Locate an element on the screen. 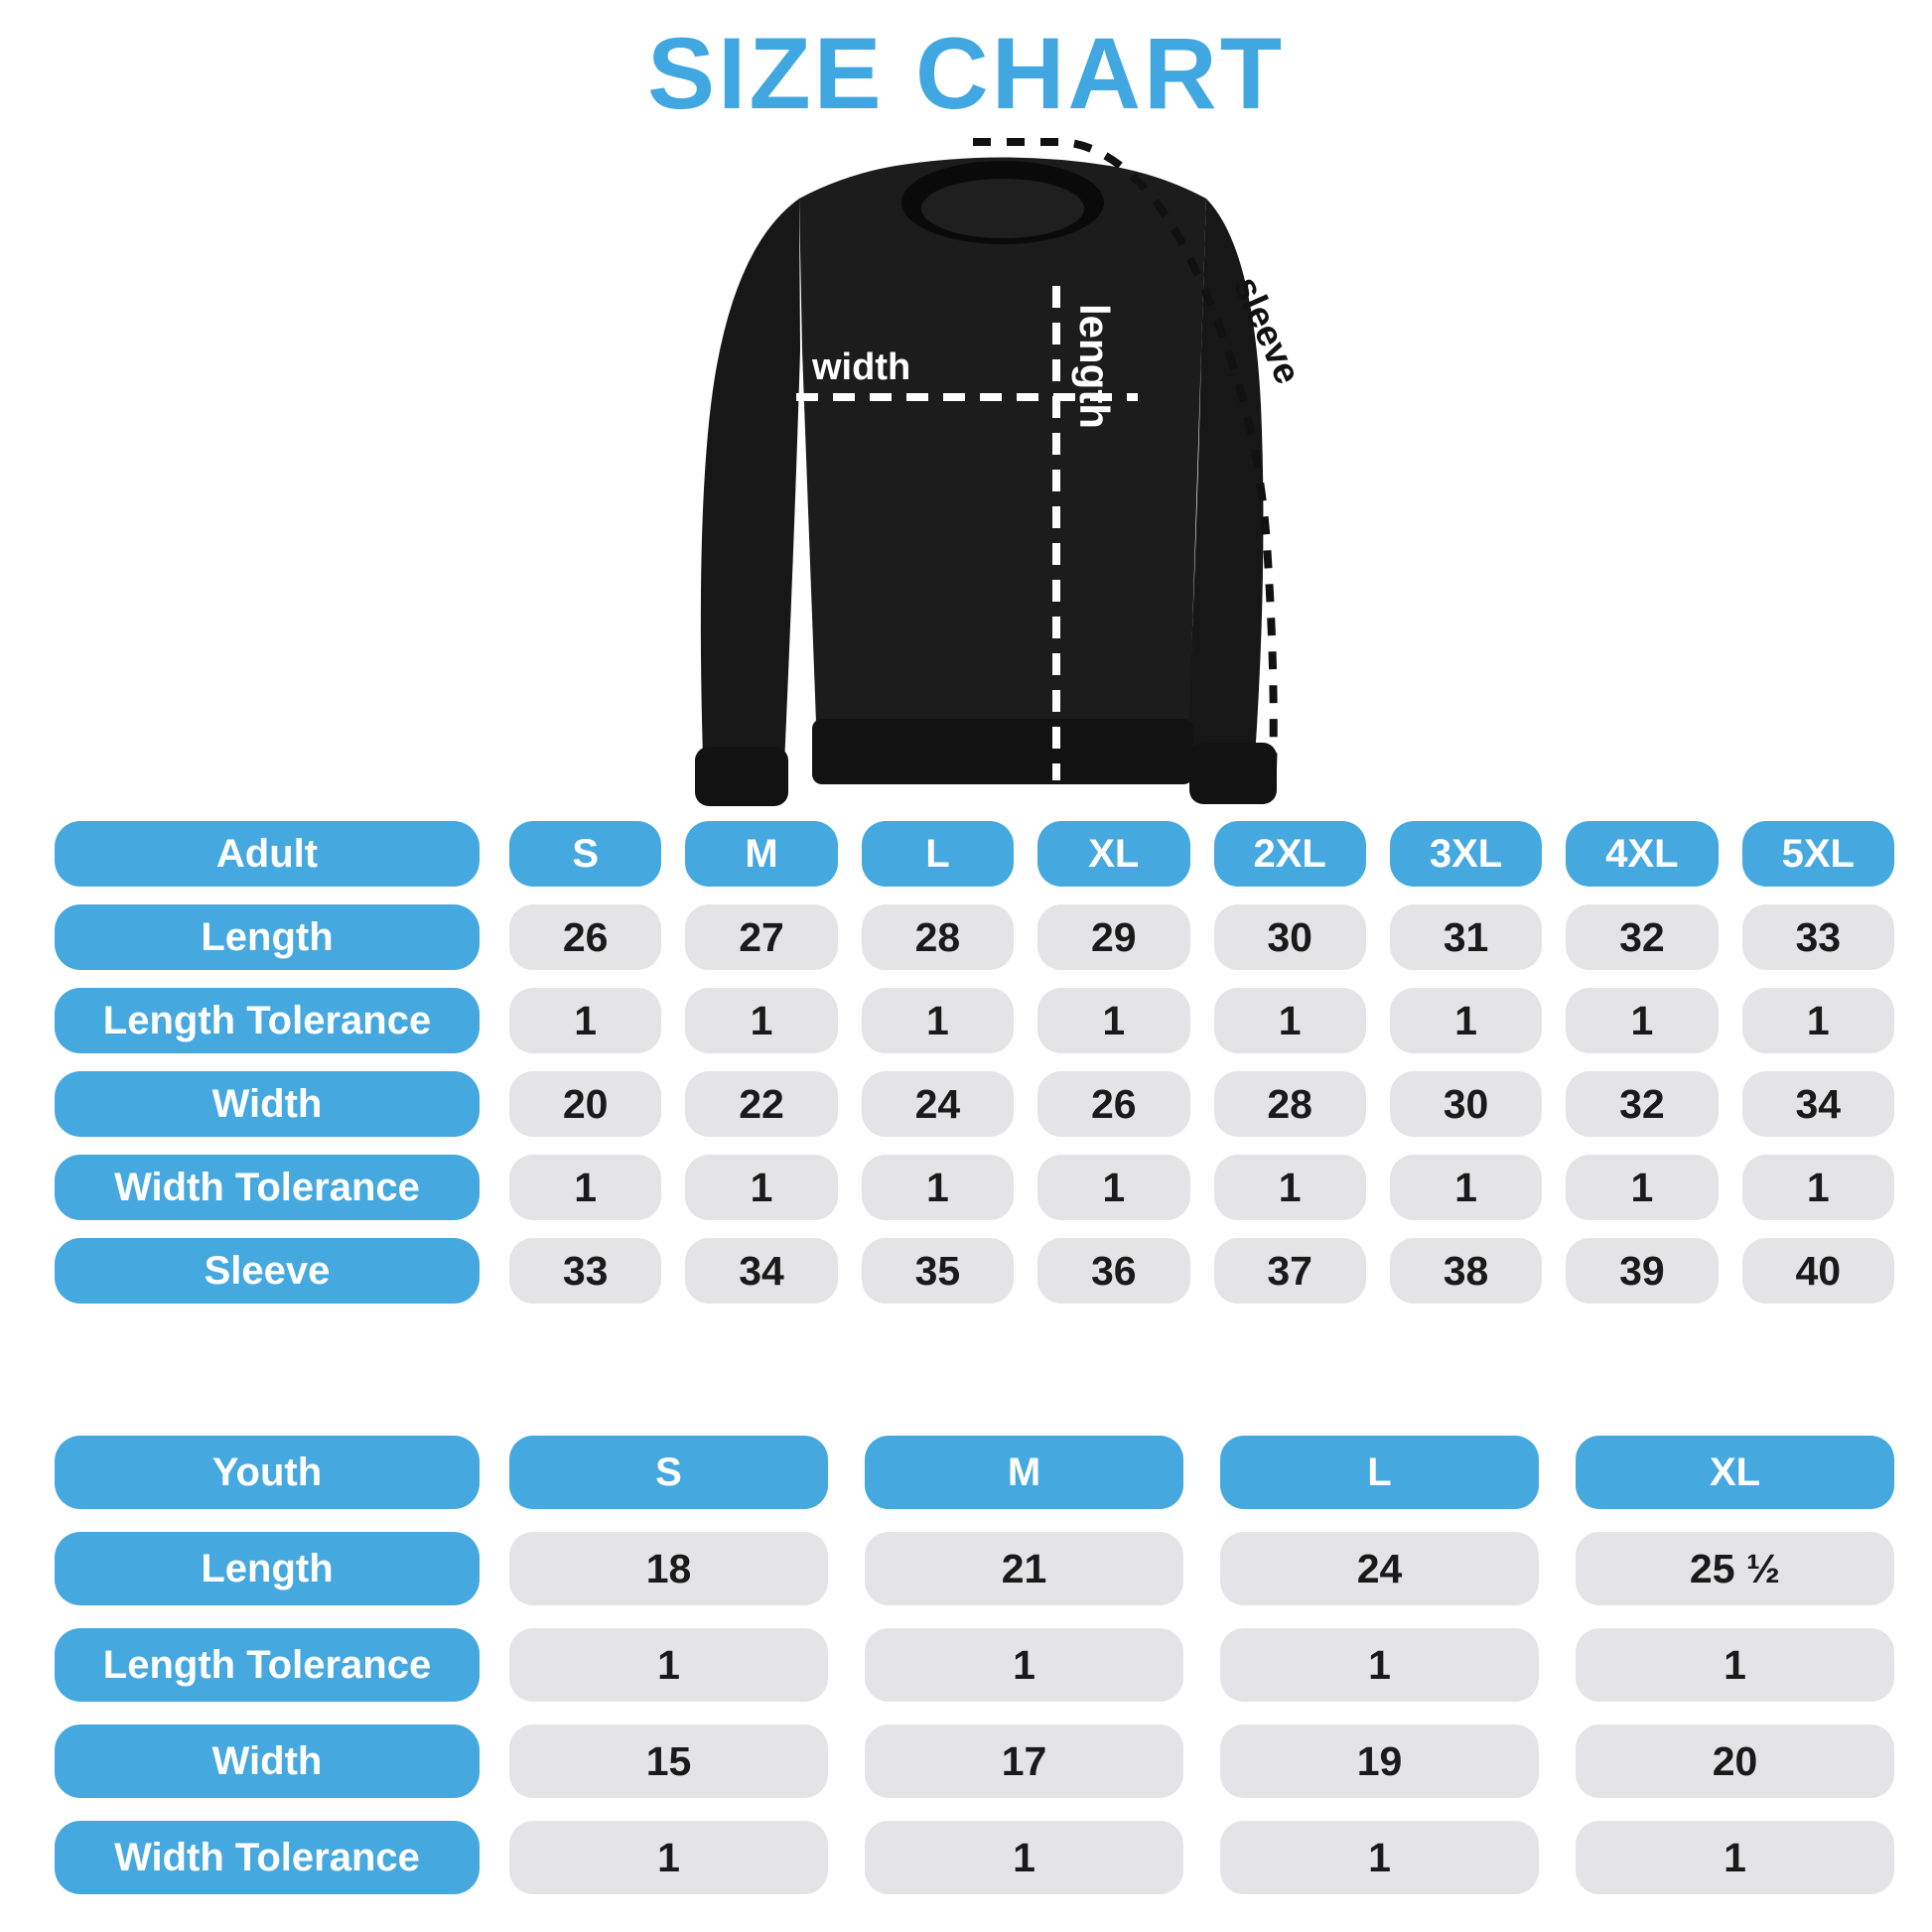 The height and width of the screenshot is (1932, 1932). size-header-cell: 4XL is located at coordinates (1642, 854).